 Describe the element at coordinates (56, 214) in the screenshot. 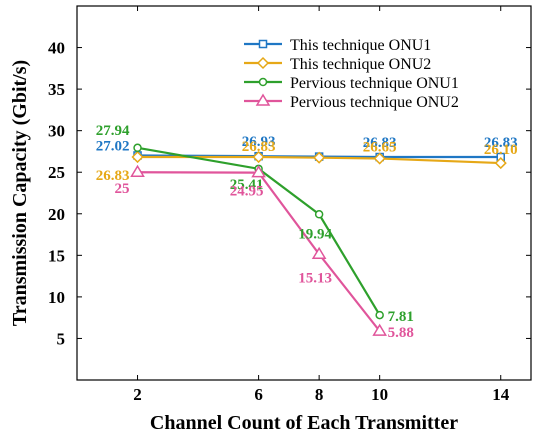

I see `y-tick-label: 20` at that location.